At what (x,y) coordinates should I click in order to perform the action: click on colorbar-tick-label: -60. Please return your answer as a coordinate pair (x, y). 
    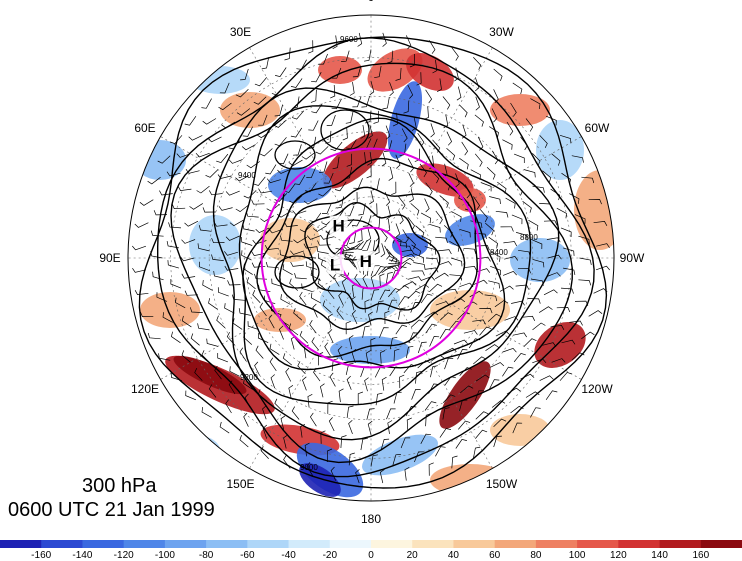
    Looking at the image, I should click on (247, 555).